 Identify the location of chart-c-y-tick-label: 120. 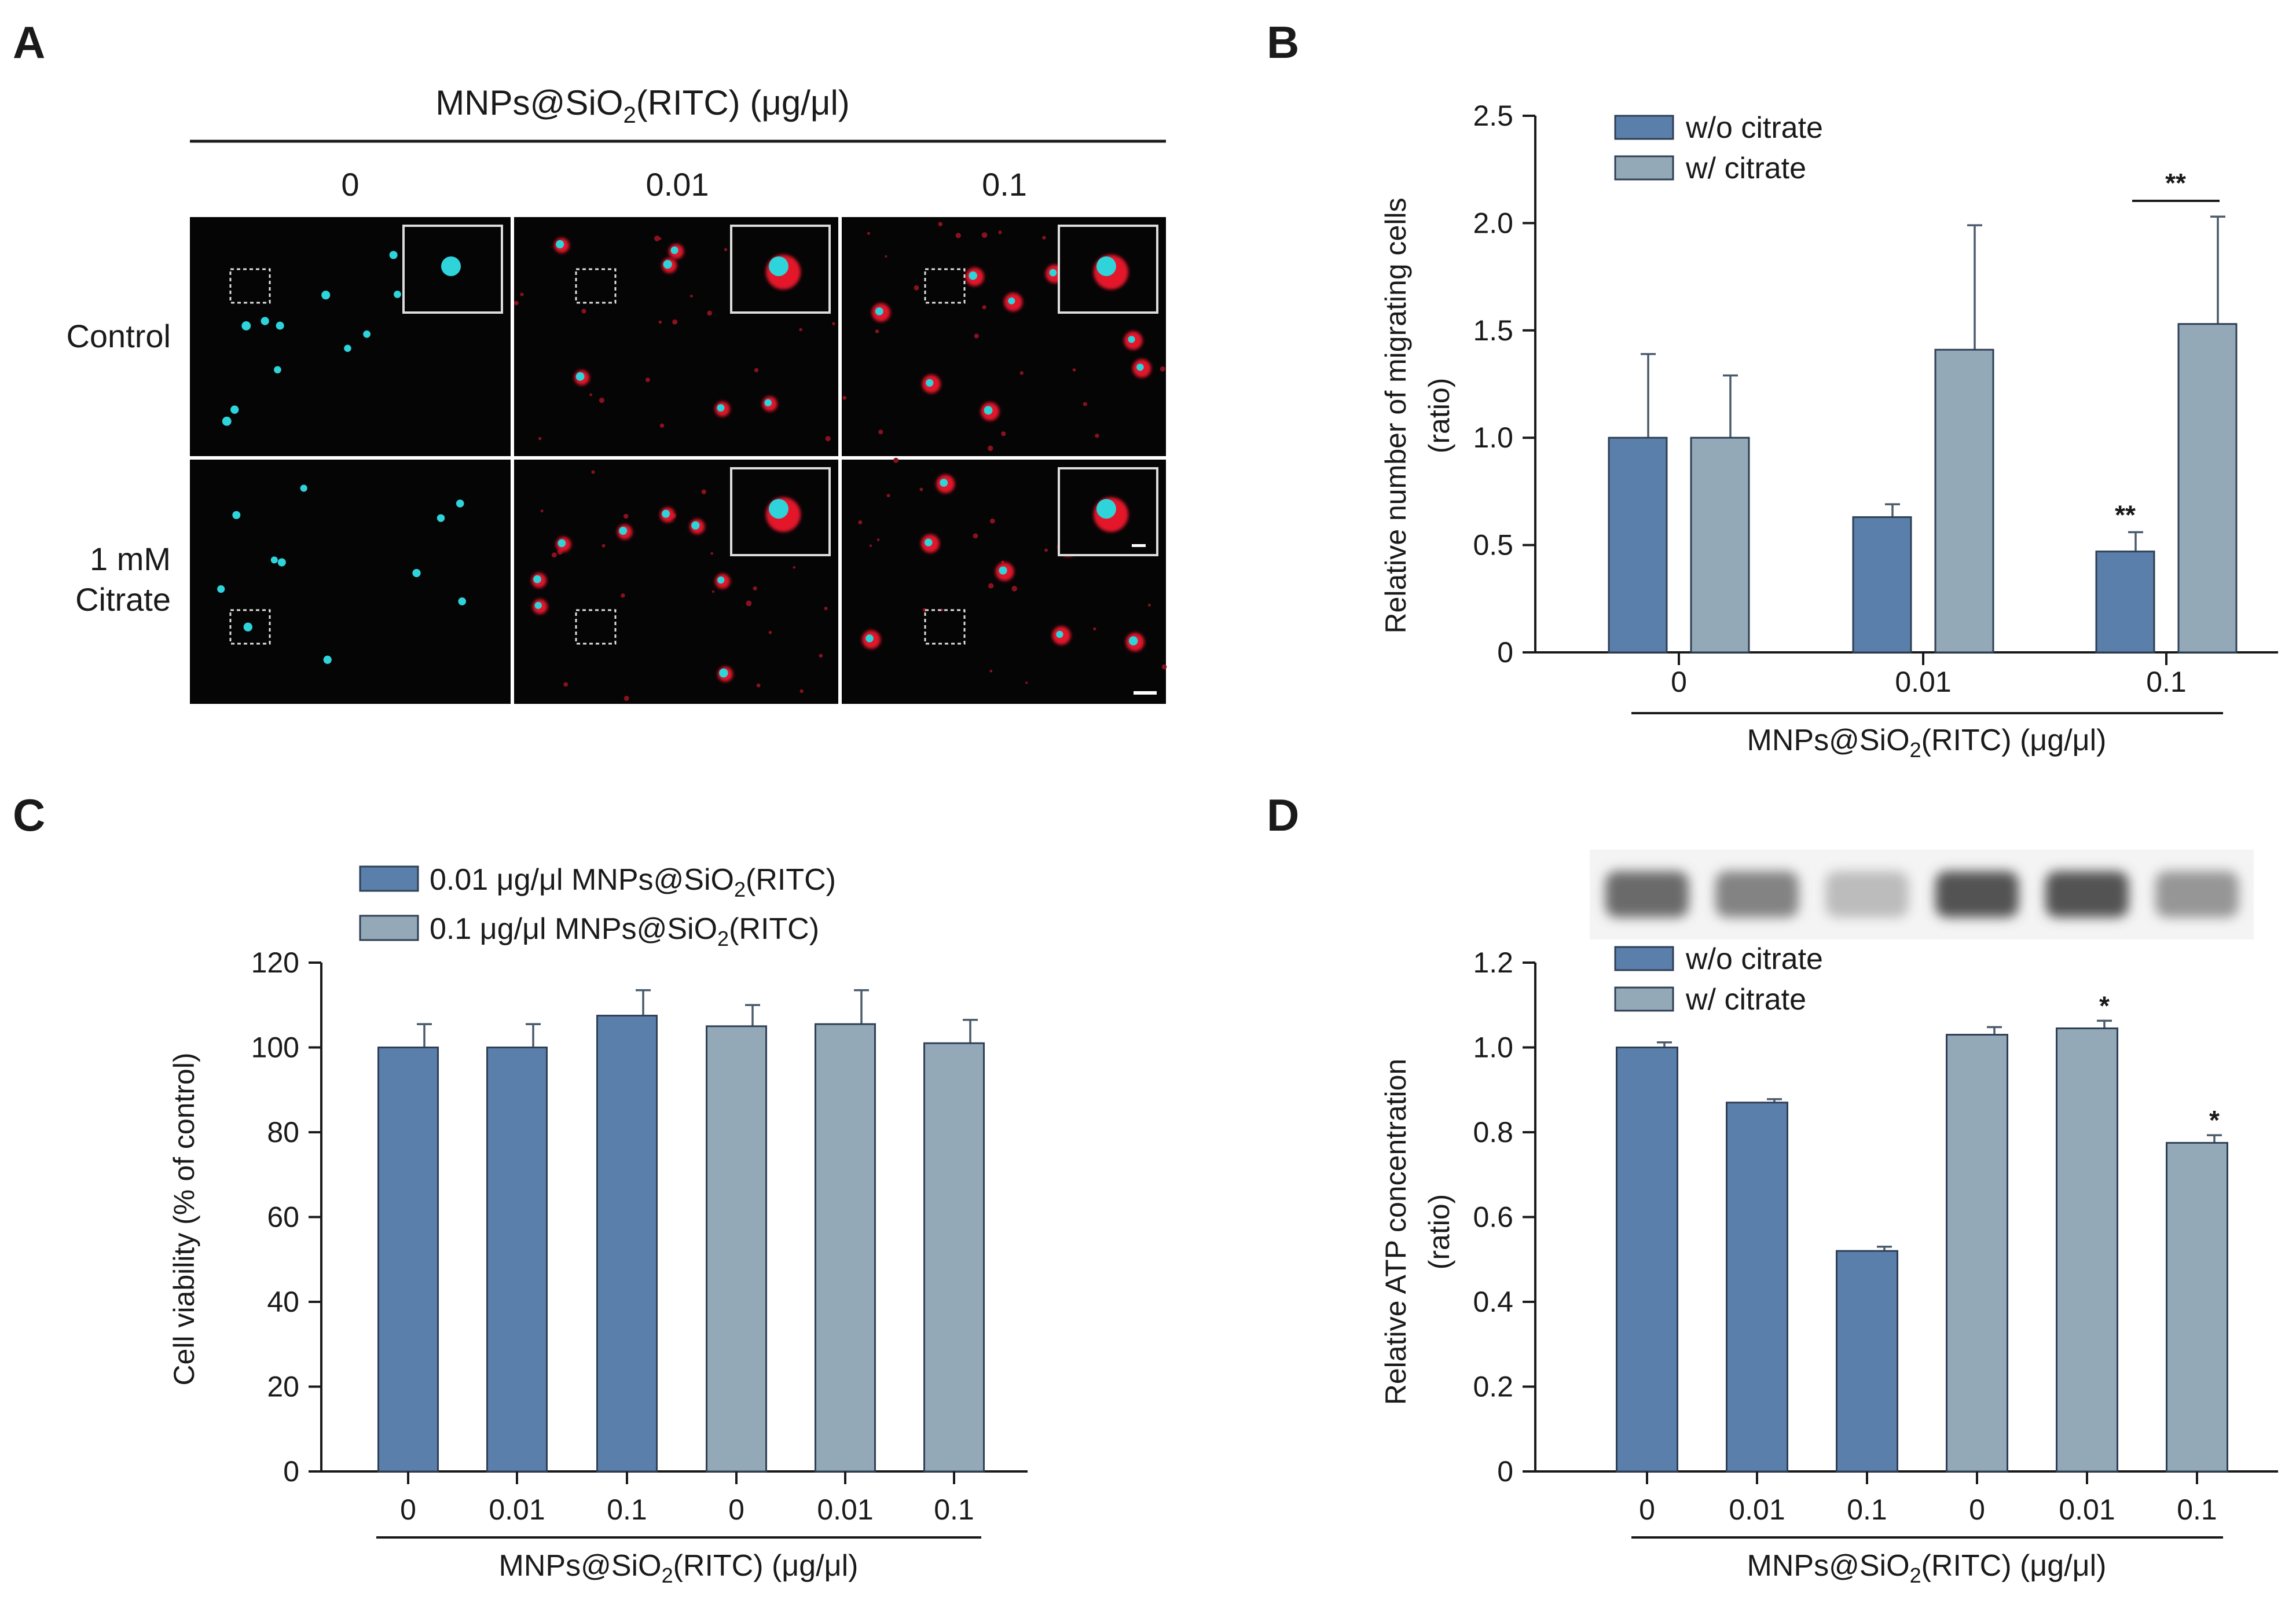
(275, 962).